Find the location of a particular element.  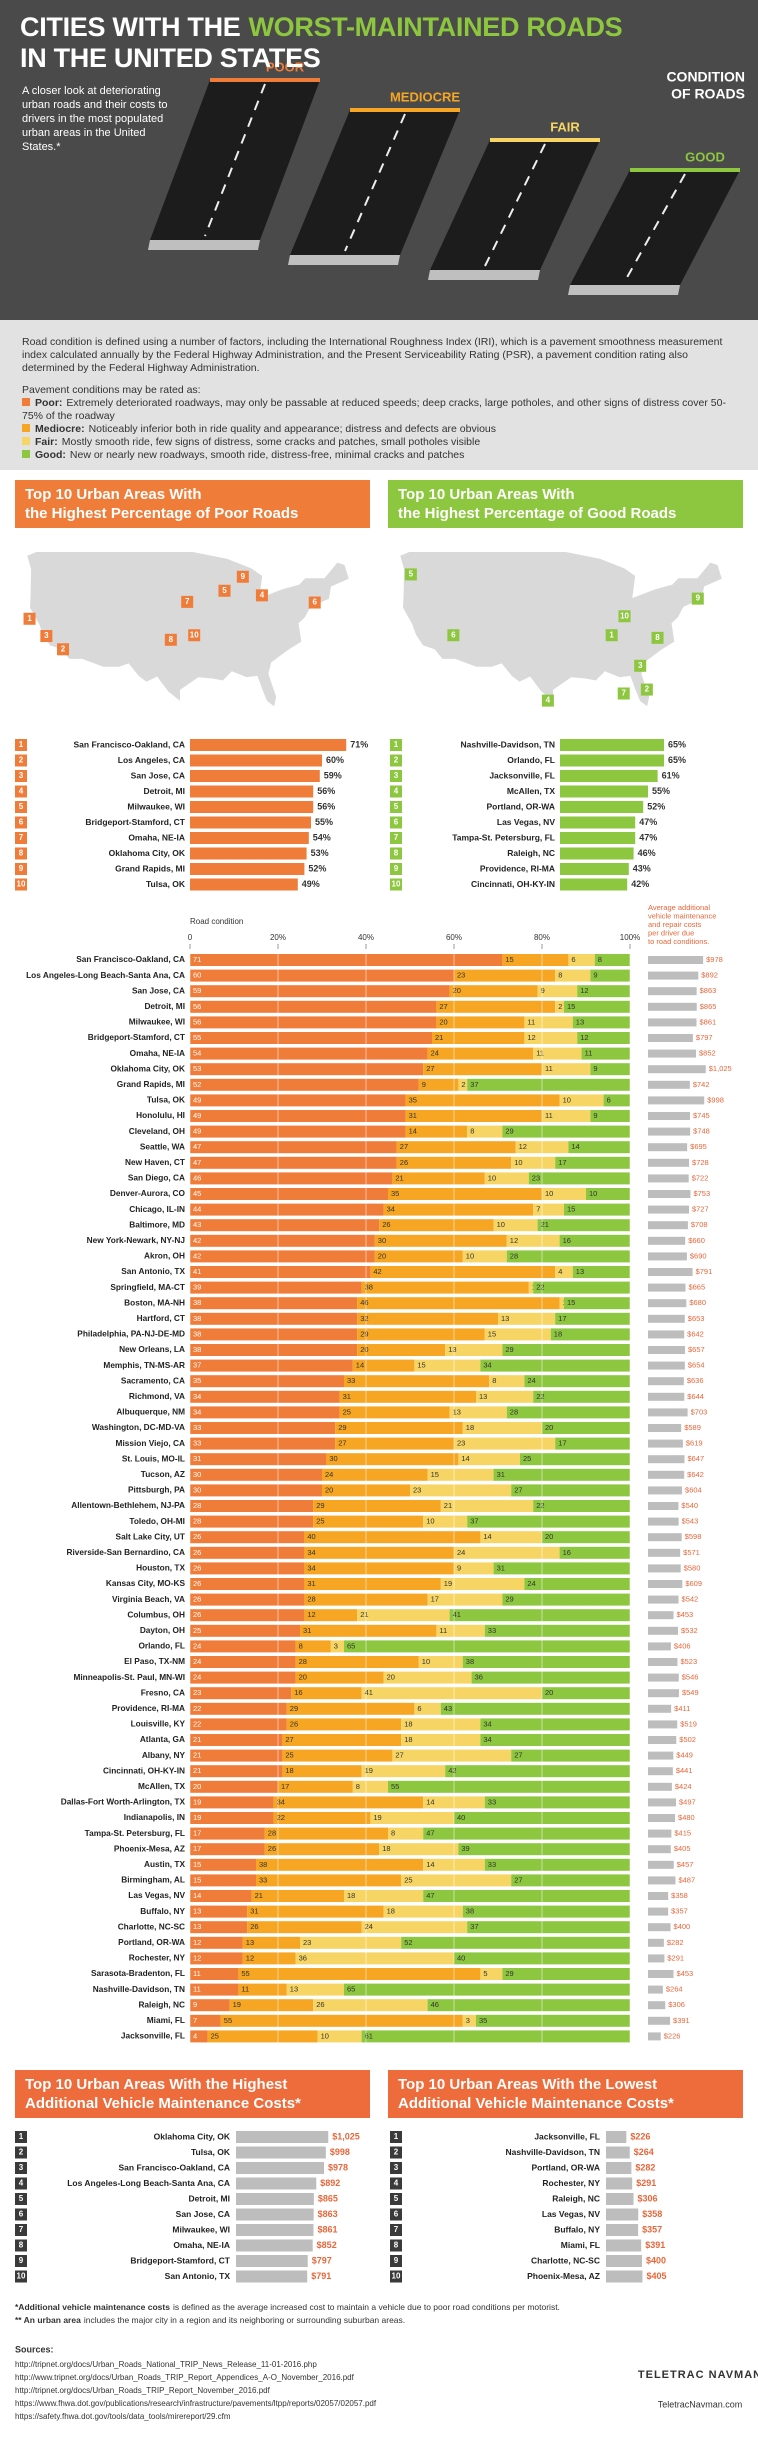

segment-label: 33 is located at coordinates (492, 1801).